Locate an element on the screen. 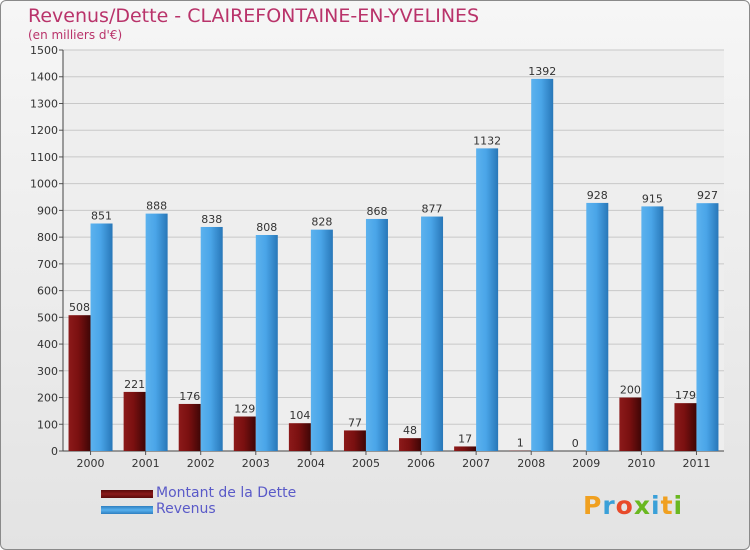 The image size is (750, 550). x-tick-label: 2008 is located at coordinates (531, 463).